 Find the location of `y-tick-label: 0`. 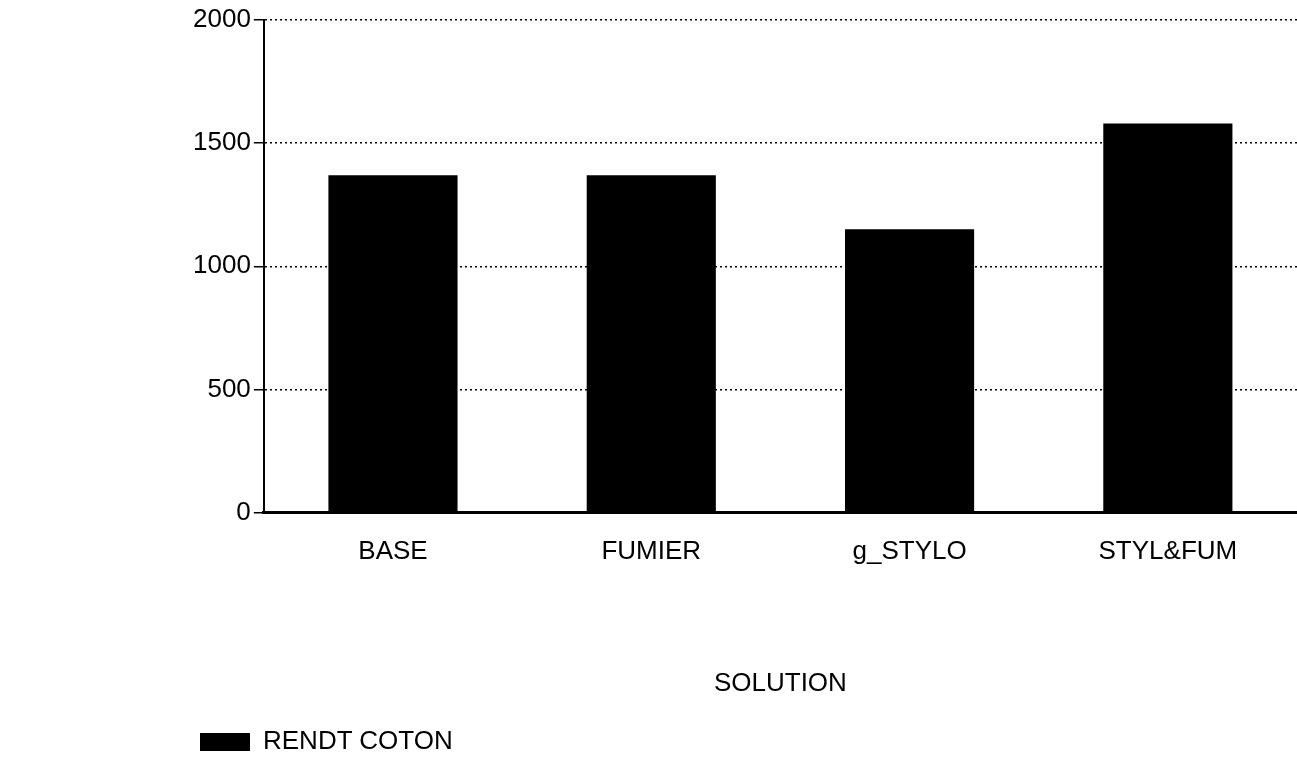

y-tick-label: 0 is located at coordinates (243, 510).